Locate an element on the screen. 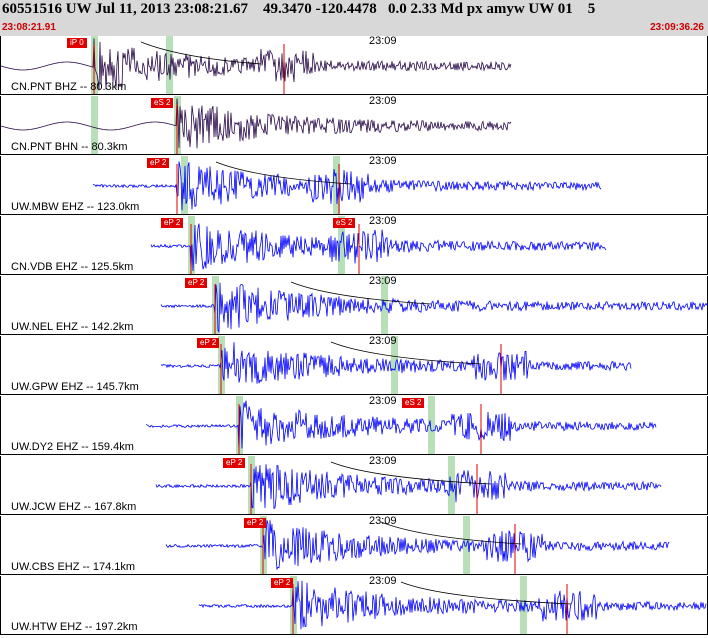 The height and width of the screenshot is (638, 708). station-label: UW.JCW EHZ -- 167.8km is located at coordinates (74, 507).